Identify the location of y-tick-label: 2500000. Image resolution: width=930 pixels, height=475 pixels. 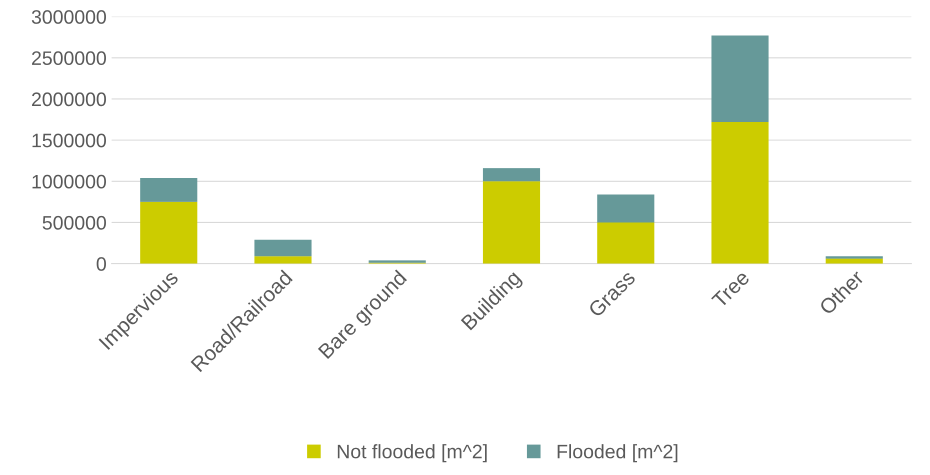
(69, 58).